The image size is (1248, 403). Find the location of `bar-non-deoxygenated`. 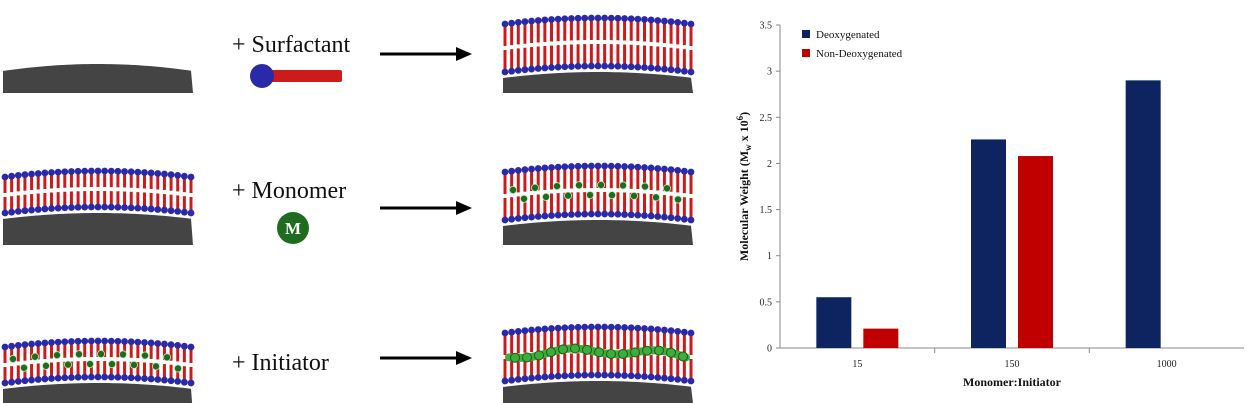

bar-non-deoxygenated is located at coordinates (881, 338).